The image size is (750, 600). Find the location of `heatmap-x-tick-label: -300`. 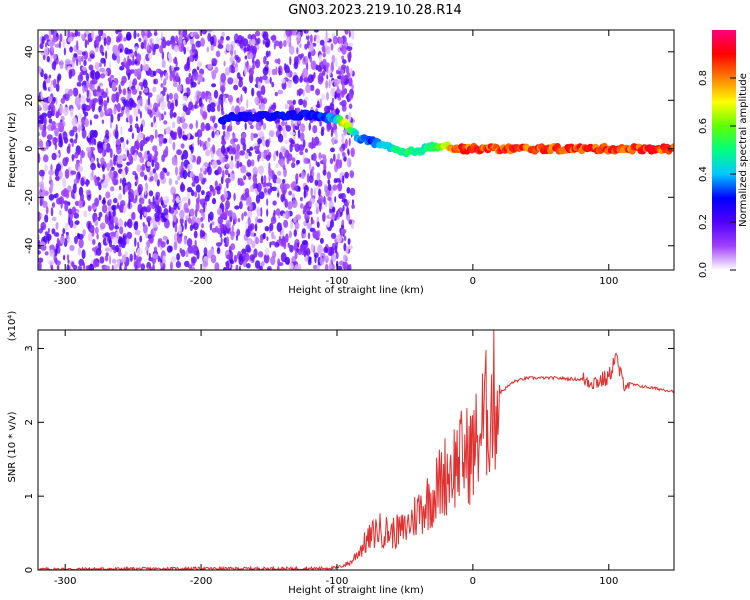

heatmap-x-tick-label: -300 is located at coordinates (65, 281).